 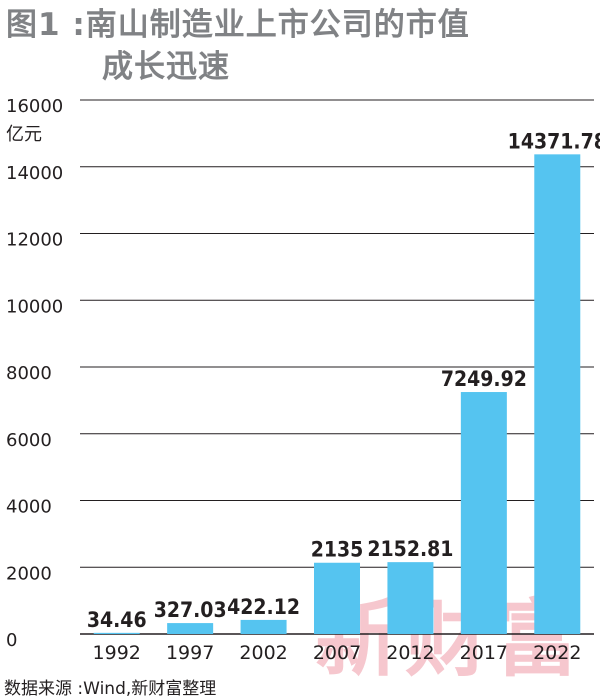 I want to click on x-tick-label-2007: 2007, so click(x=337, y=653).